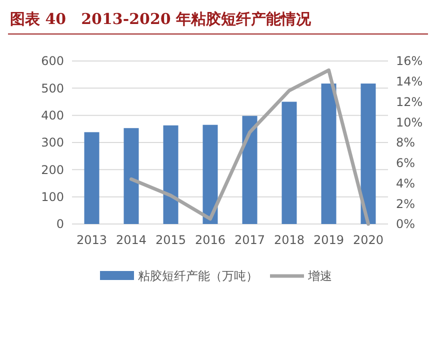 The width and height of the screenshot is (436, 337). Describe the element at coordinates (406, 143) in the screenshot. I see `y2-tick-label: 8%` at that location.